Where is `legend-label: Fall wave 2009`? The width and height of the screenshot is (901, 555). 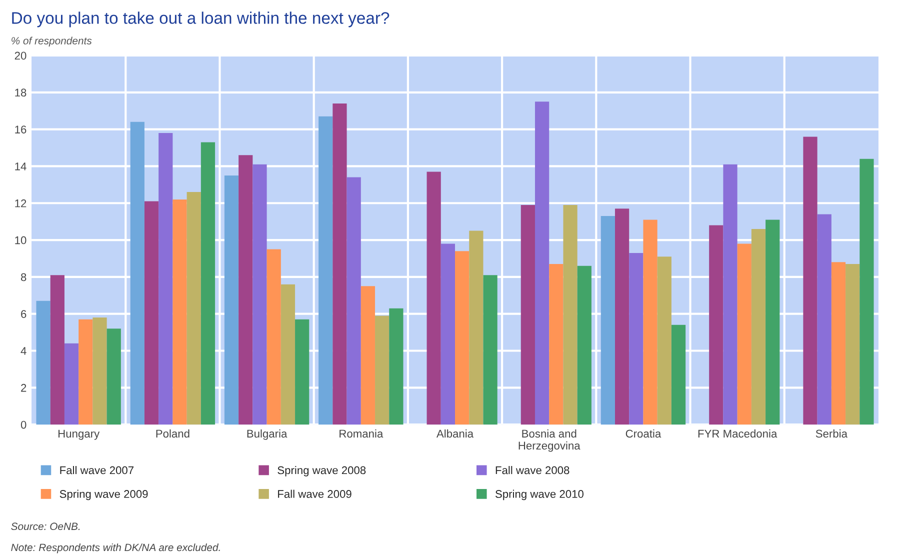 legend-label: Fall wave 2009 is located at coordinates (315, 494).